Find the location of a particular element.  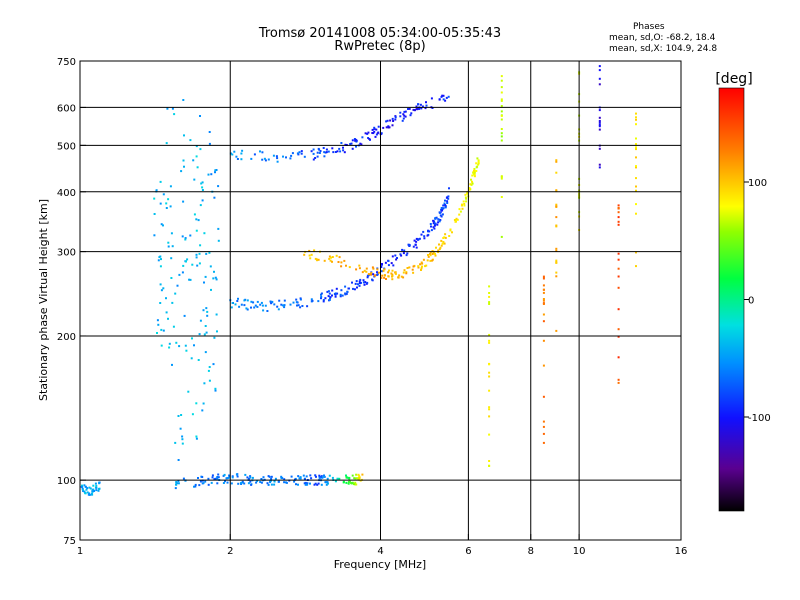

y-tick-label: 400 is located at coordinates (66, 193).